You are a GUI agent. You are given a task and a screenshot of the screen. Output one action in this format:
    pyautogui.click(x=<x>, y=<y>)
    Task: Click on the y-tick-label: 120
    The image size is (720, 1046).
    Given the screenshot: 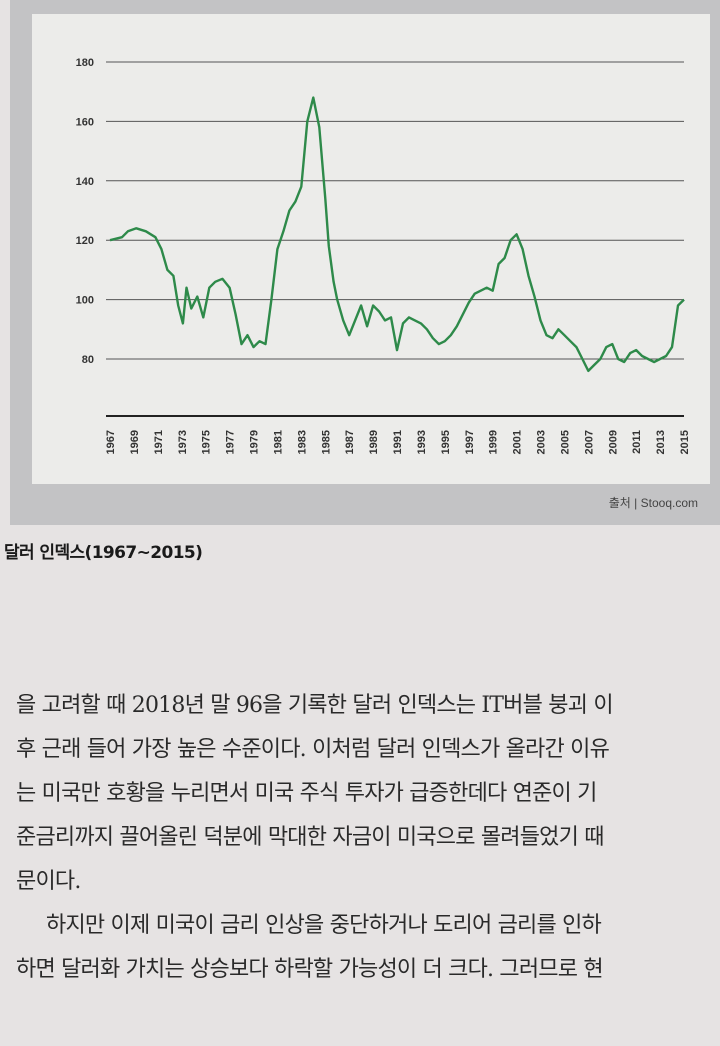 What is the action you would take?
    pyautogui.click(x=85, y=241)
    